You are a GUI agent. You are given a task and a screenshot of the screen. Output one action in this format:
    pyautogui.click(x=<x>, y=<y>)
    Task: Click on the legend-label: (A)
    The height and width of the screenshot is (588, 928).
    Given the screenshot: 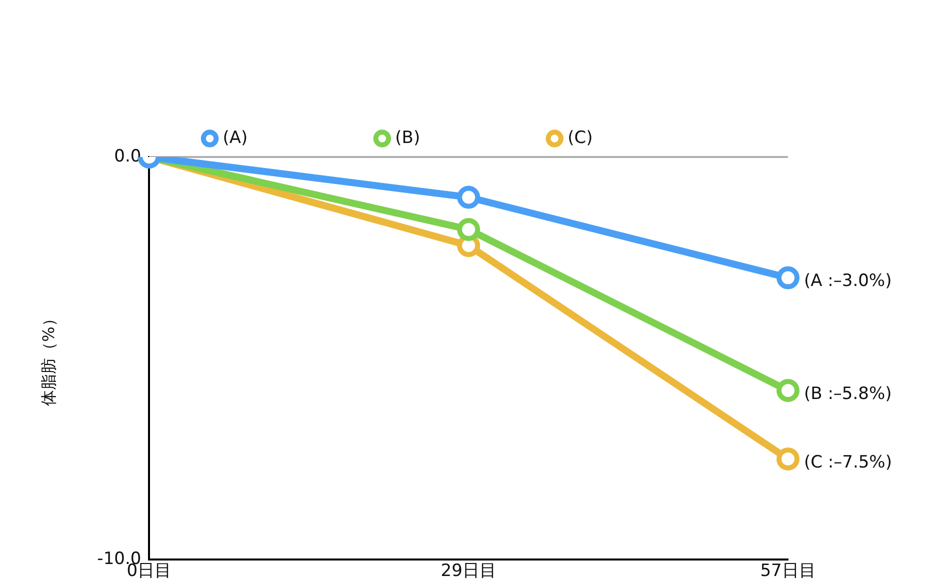 What is the action you would take?
    pyautogui.click(x=235, y=138)
    